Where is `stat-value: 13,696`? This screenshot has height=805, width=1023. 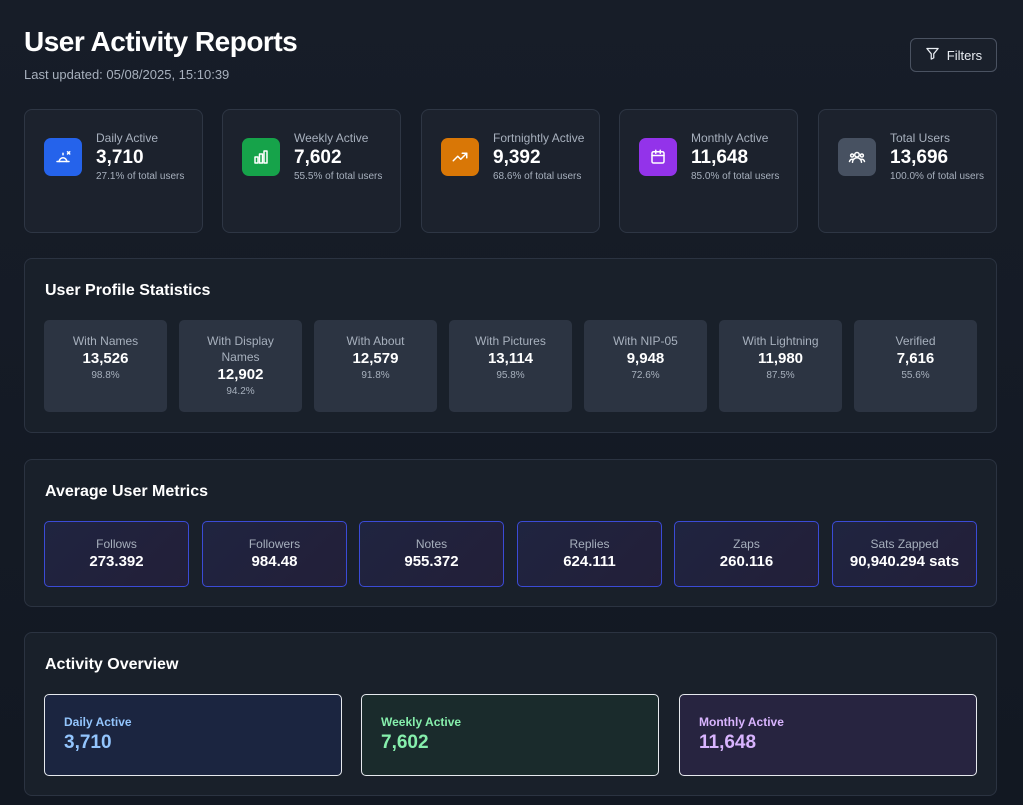 stat-value: 13,696 is located at coordinates (919, 157).